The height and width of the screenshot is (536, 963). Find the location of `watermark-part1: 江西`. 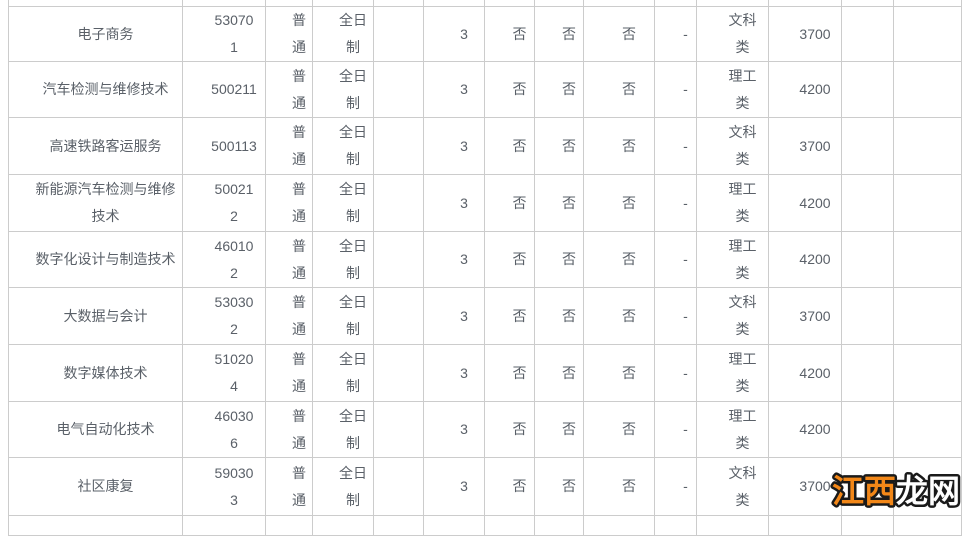

watermark-part1: 江西 is located at coordinates (864, 491).